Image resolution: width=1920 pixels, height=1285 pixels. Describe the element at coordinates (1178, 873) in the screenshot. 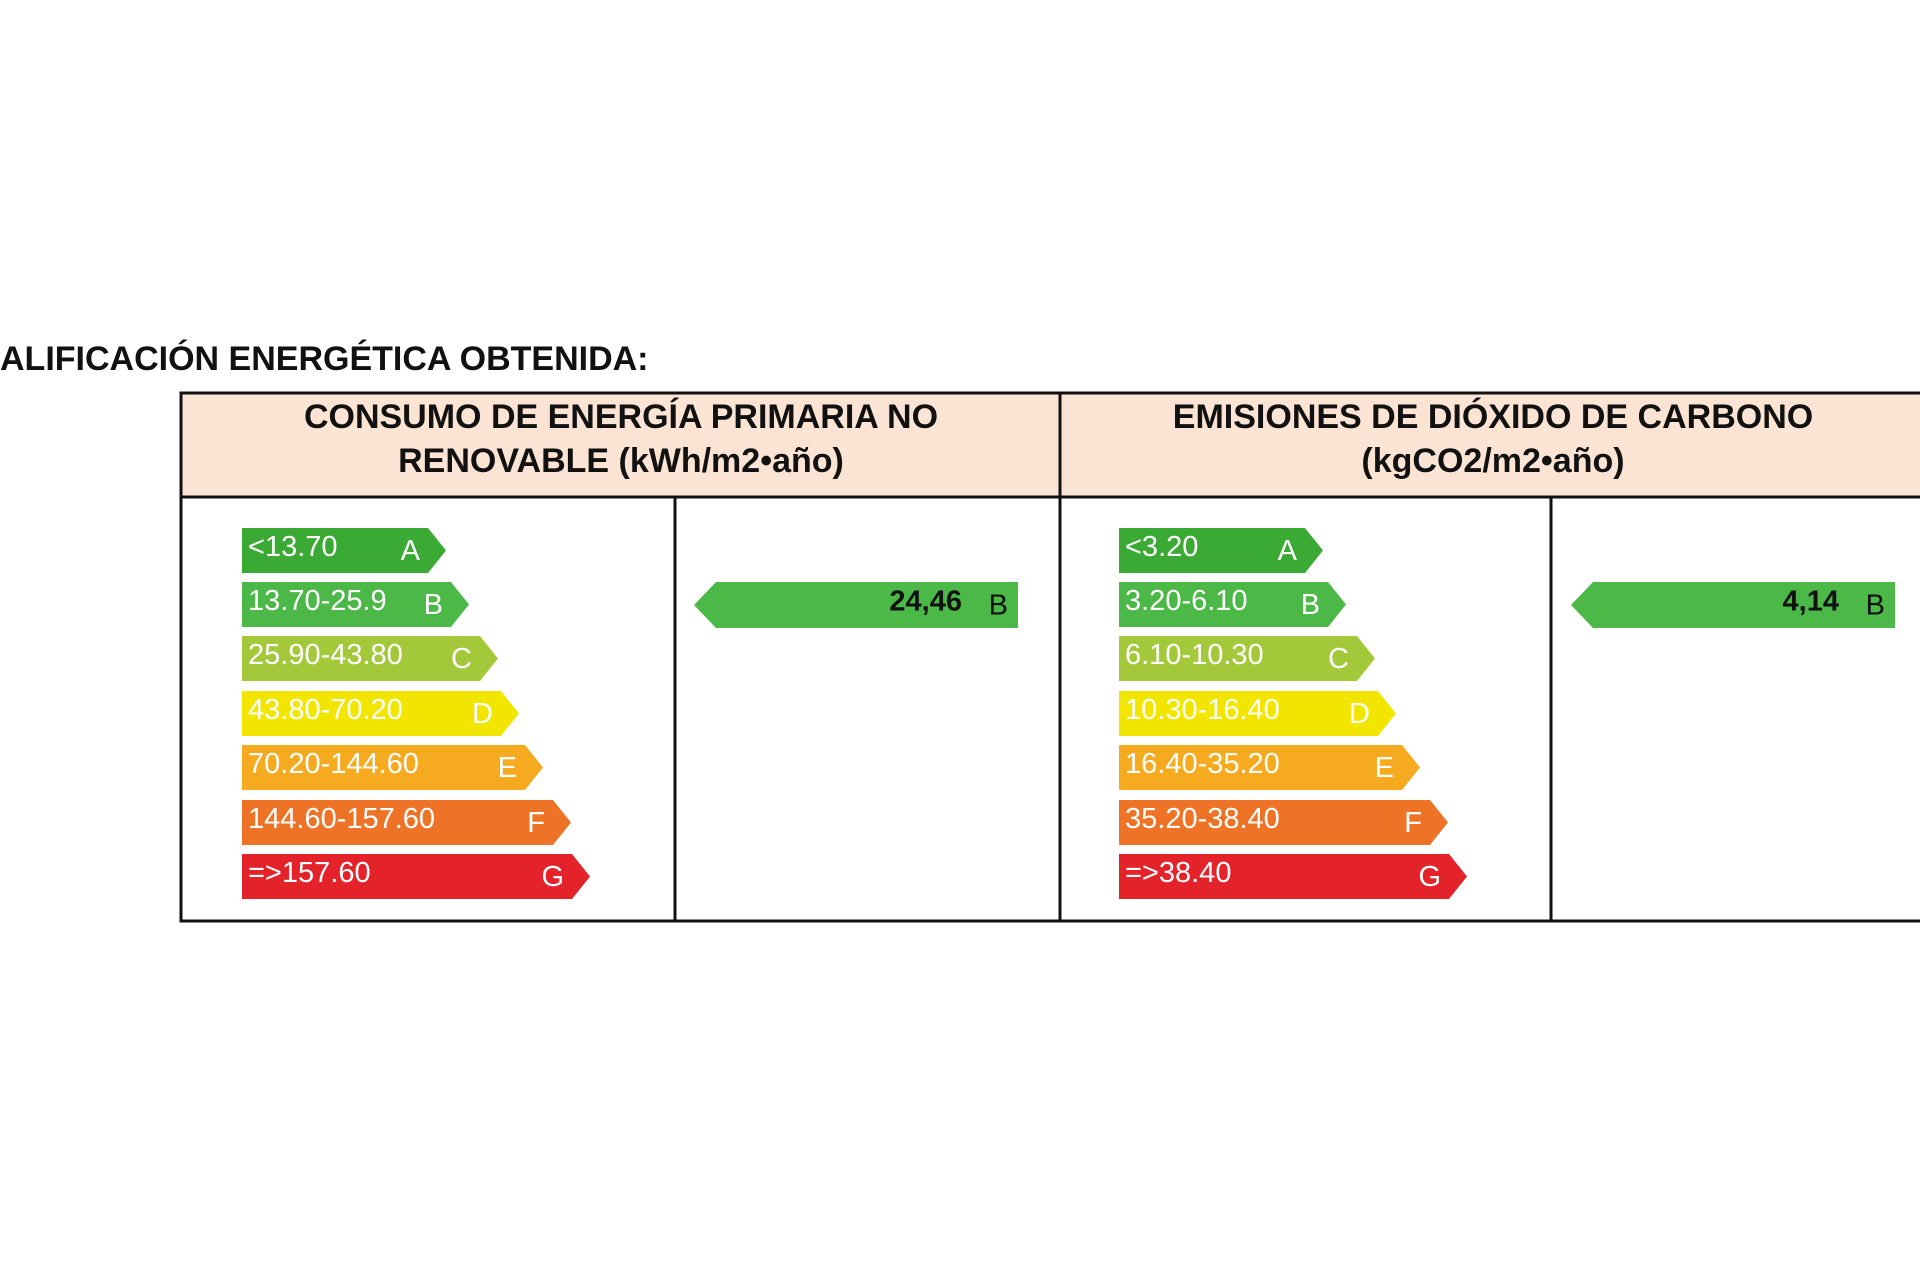

I see `rating-range: =>38.40` at that location.